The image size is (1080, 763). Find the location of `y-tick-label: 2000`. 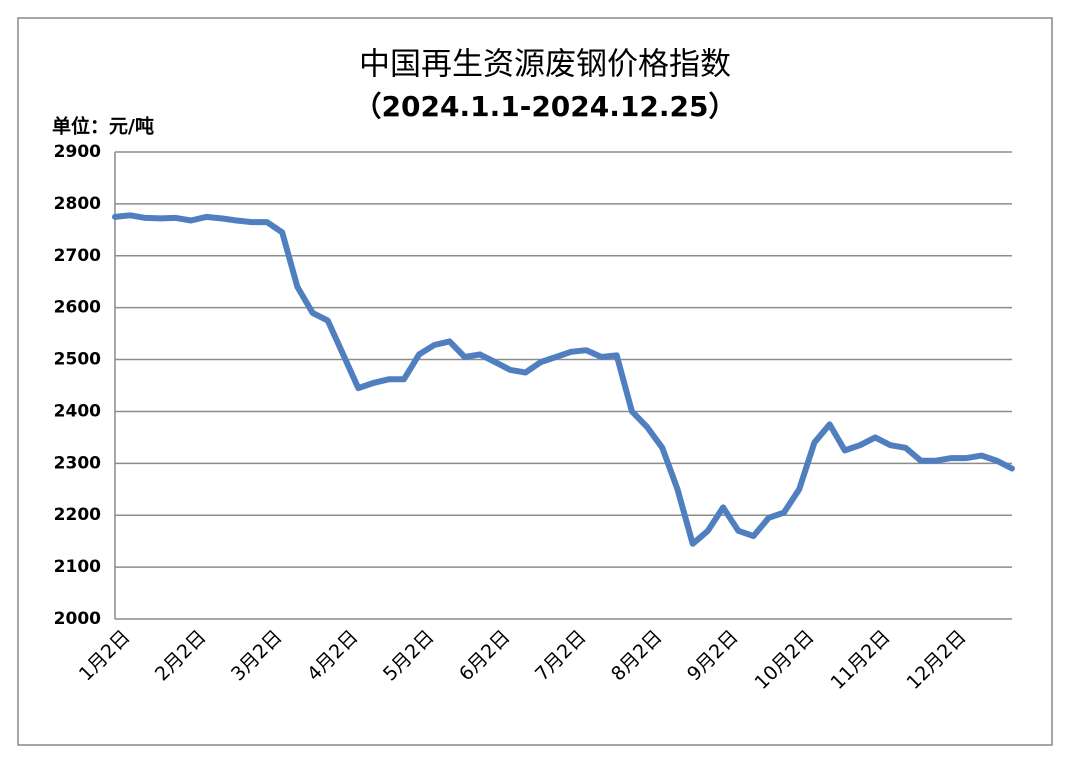

y-tick-label: 2000 is located at coordinates (77, 619).